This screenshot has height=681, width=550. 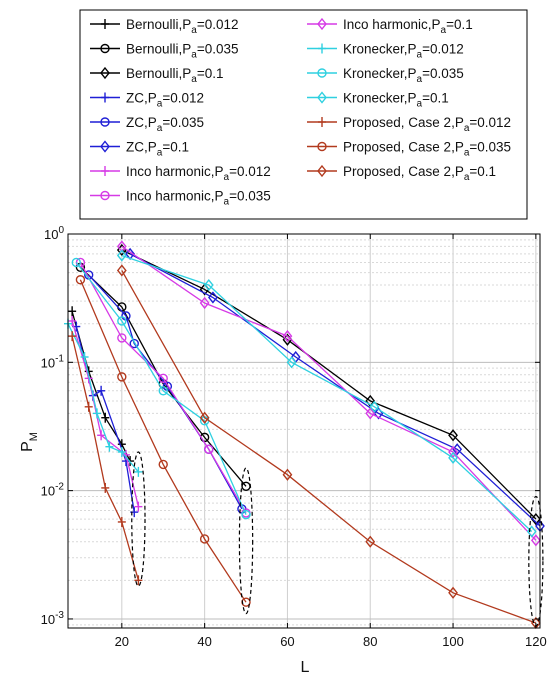 I want to click on legend-item: Proposed, Case 2,Pa=0.012, so click(x=409, y=124).